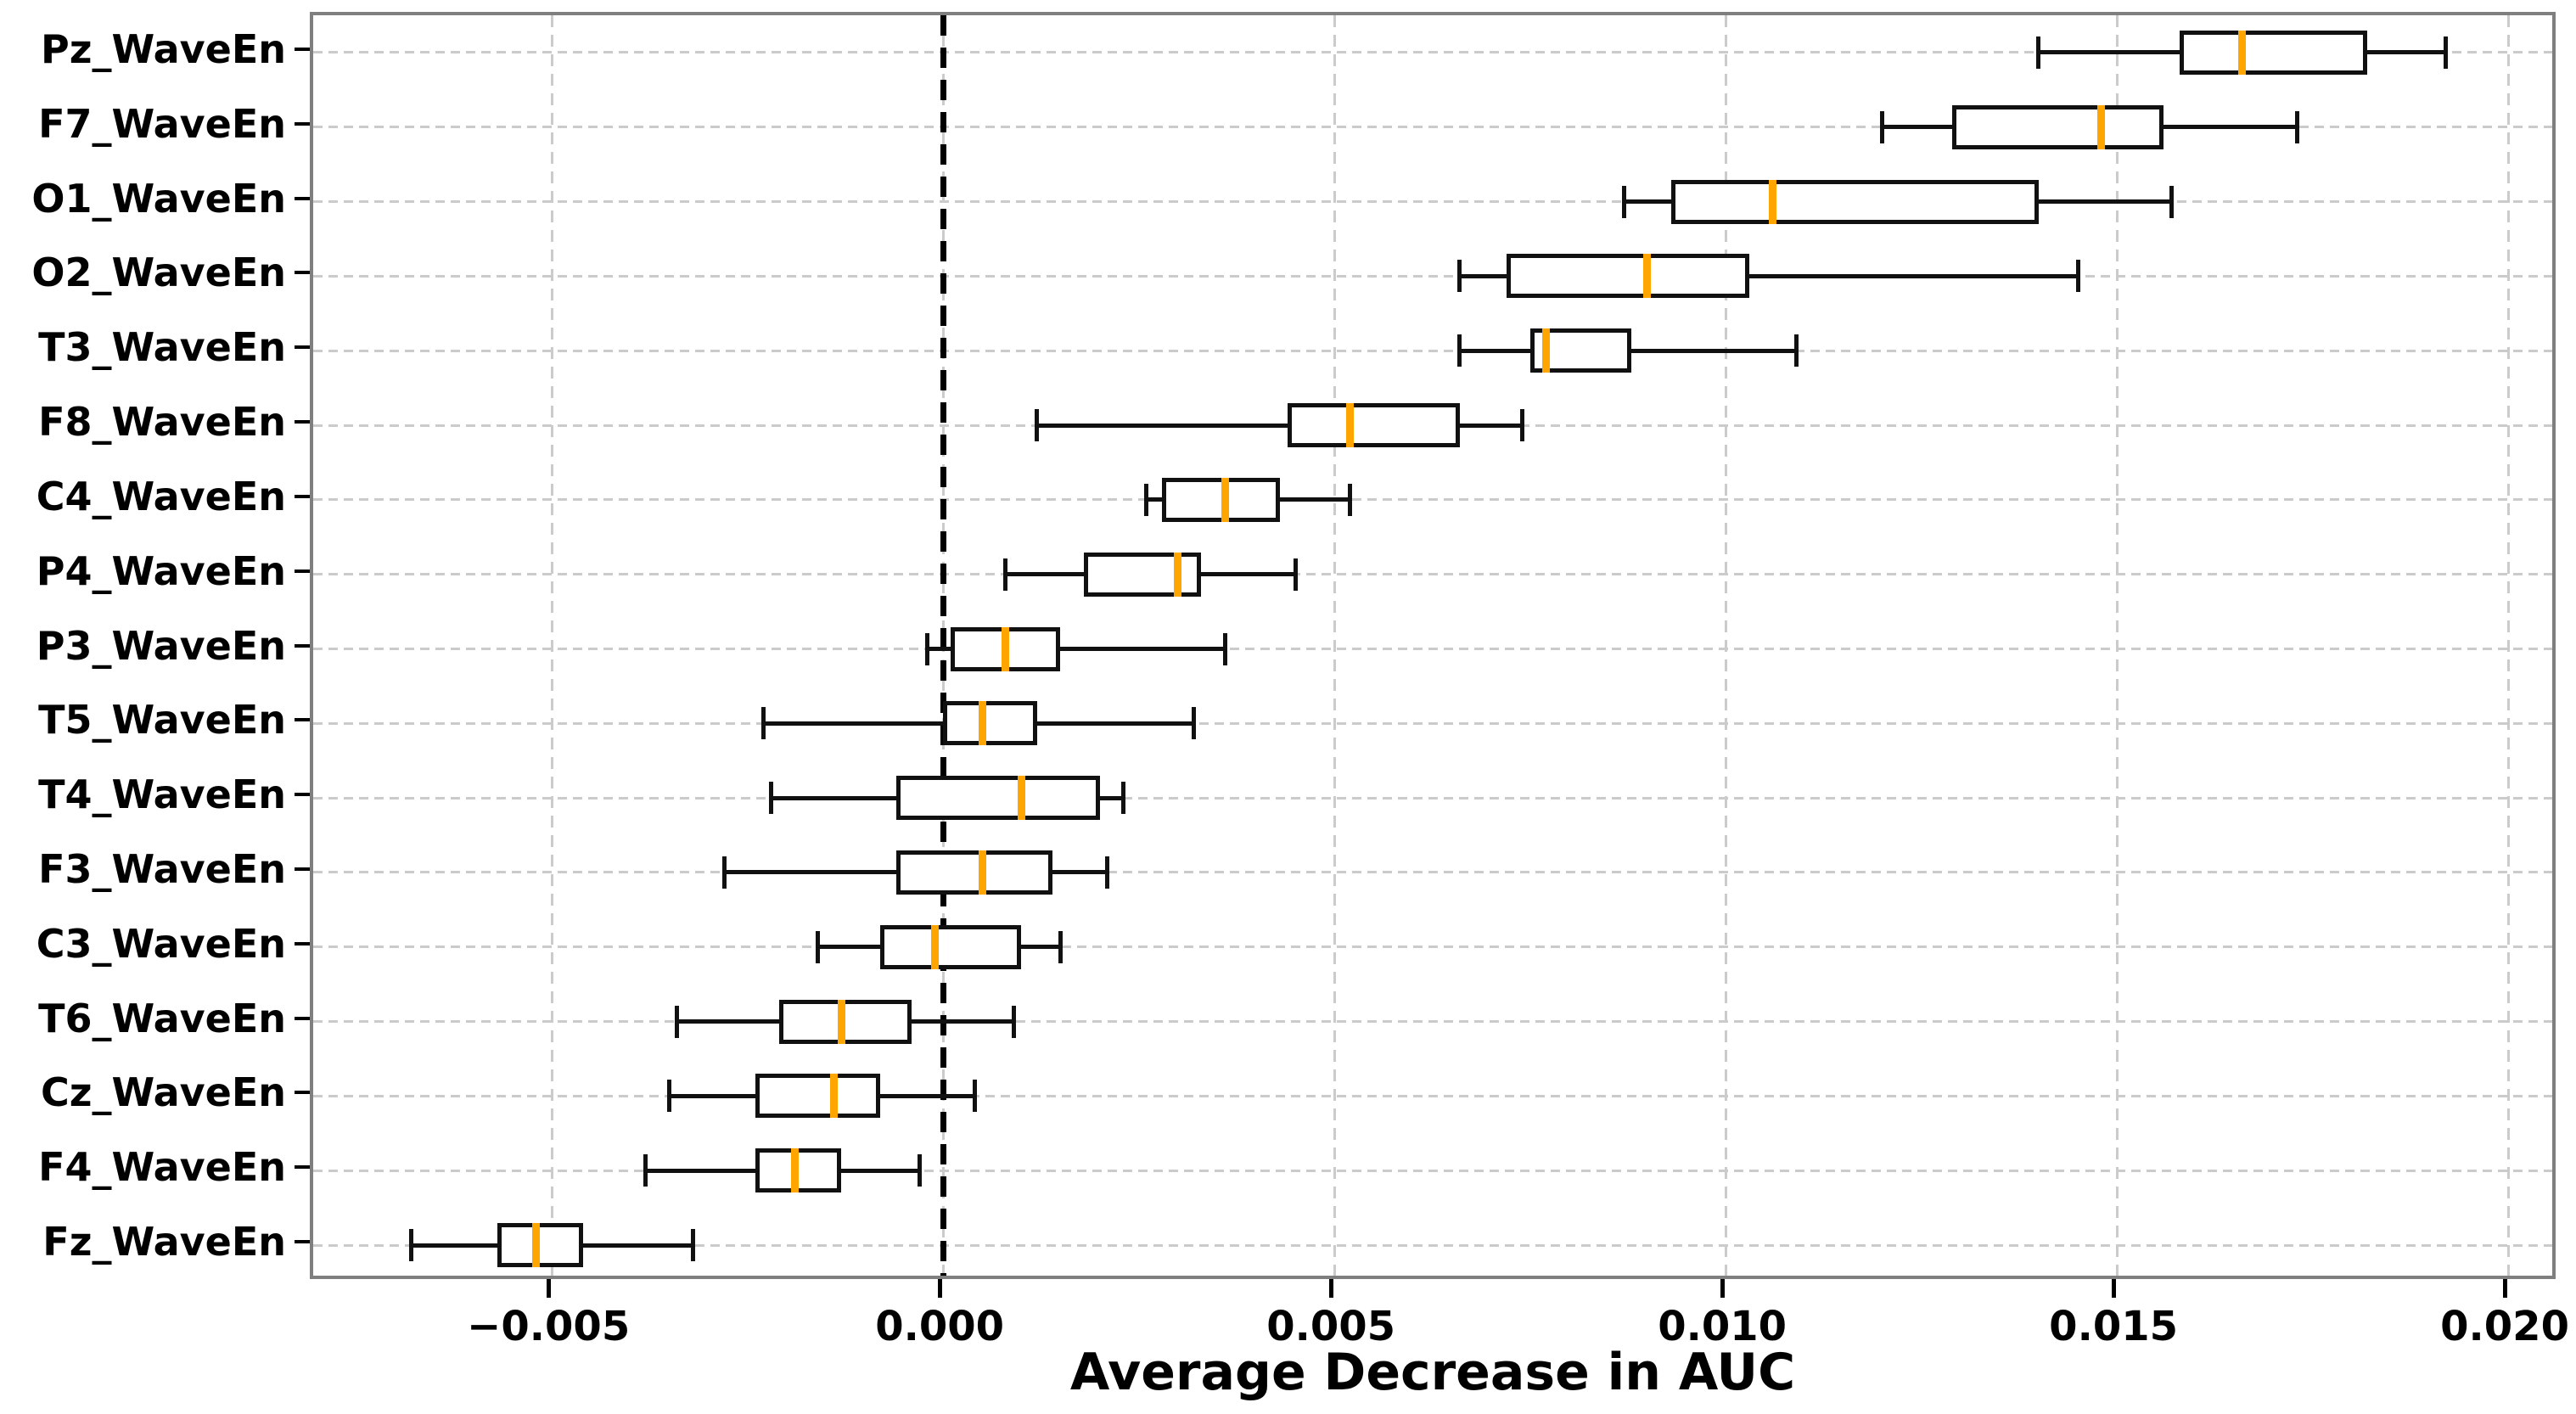 The image size is (2576, 1414). What do you see at coordinates (1722, 1326) in the screenshot?
I see `x-tick-label: 0.010` at bounding box center [1722, 1326].